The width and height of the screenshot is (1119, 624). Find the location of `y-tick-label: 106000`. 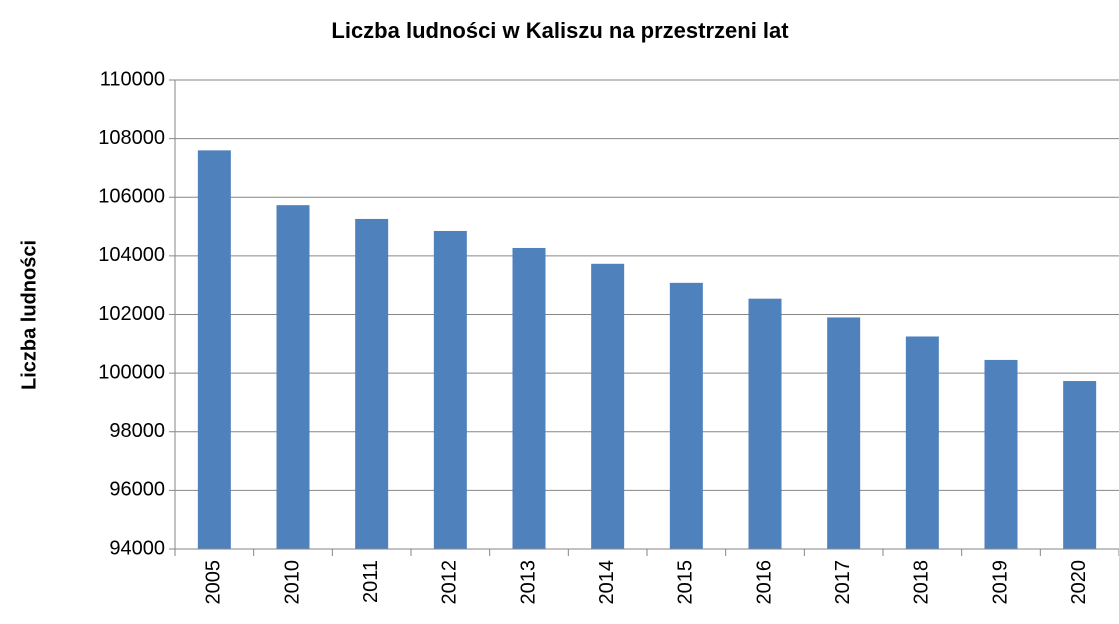

y-tick-label: 106000 is located at coordinates (131, 197).